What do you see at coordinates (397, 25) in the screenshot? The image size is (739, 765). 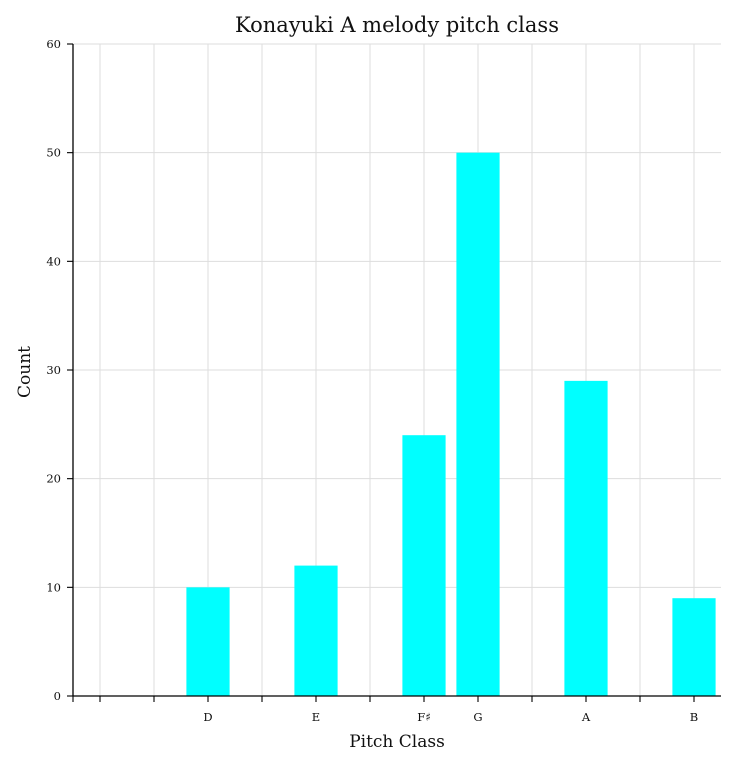 I see `chart-title: Konayuki A melody pitch class` at bounding box center [397, 25].